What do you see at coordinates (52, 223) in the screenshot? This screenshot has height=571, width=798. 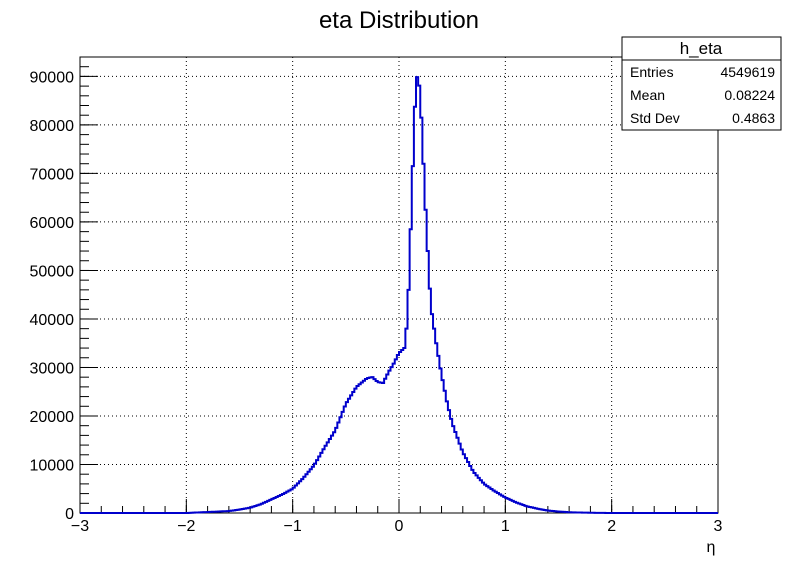 I see `y-tick-label: 60000` at bounding box center [52, 223].